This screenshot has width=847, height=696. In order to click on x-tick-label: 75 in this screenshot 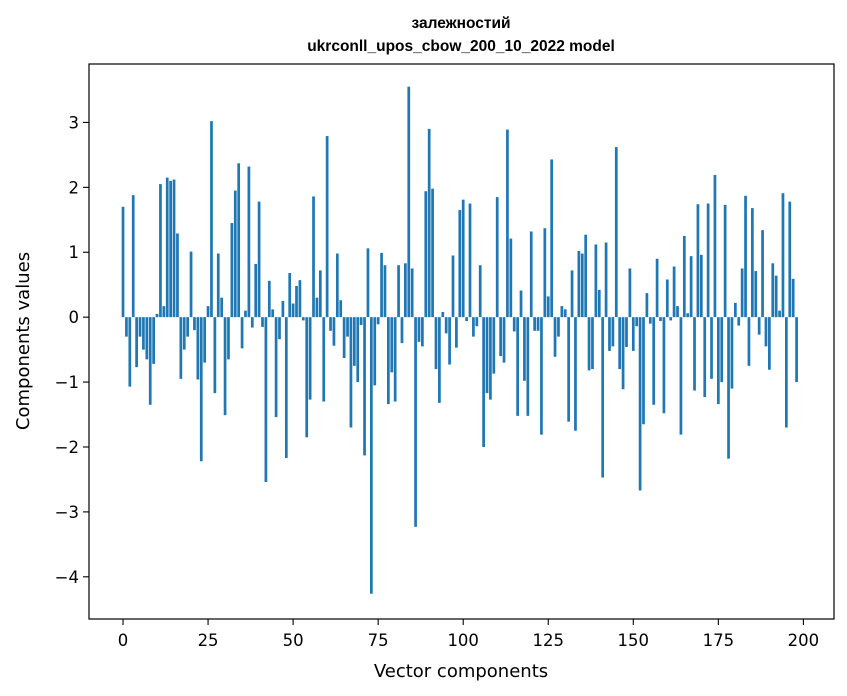, I will do `click(378, 640)`.